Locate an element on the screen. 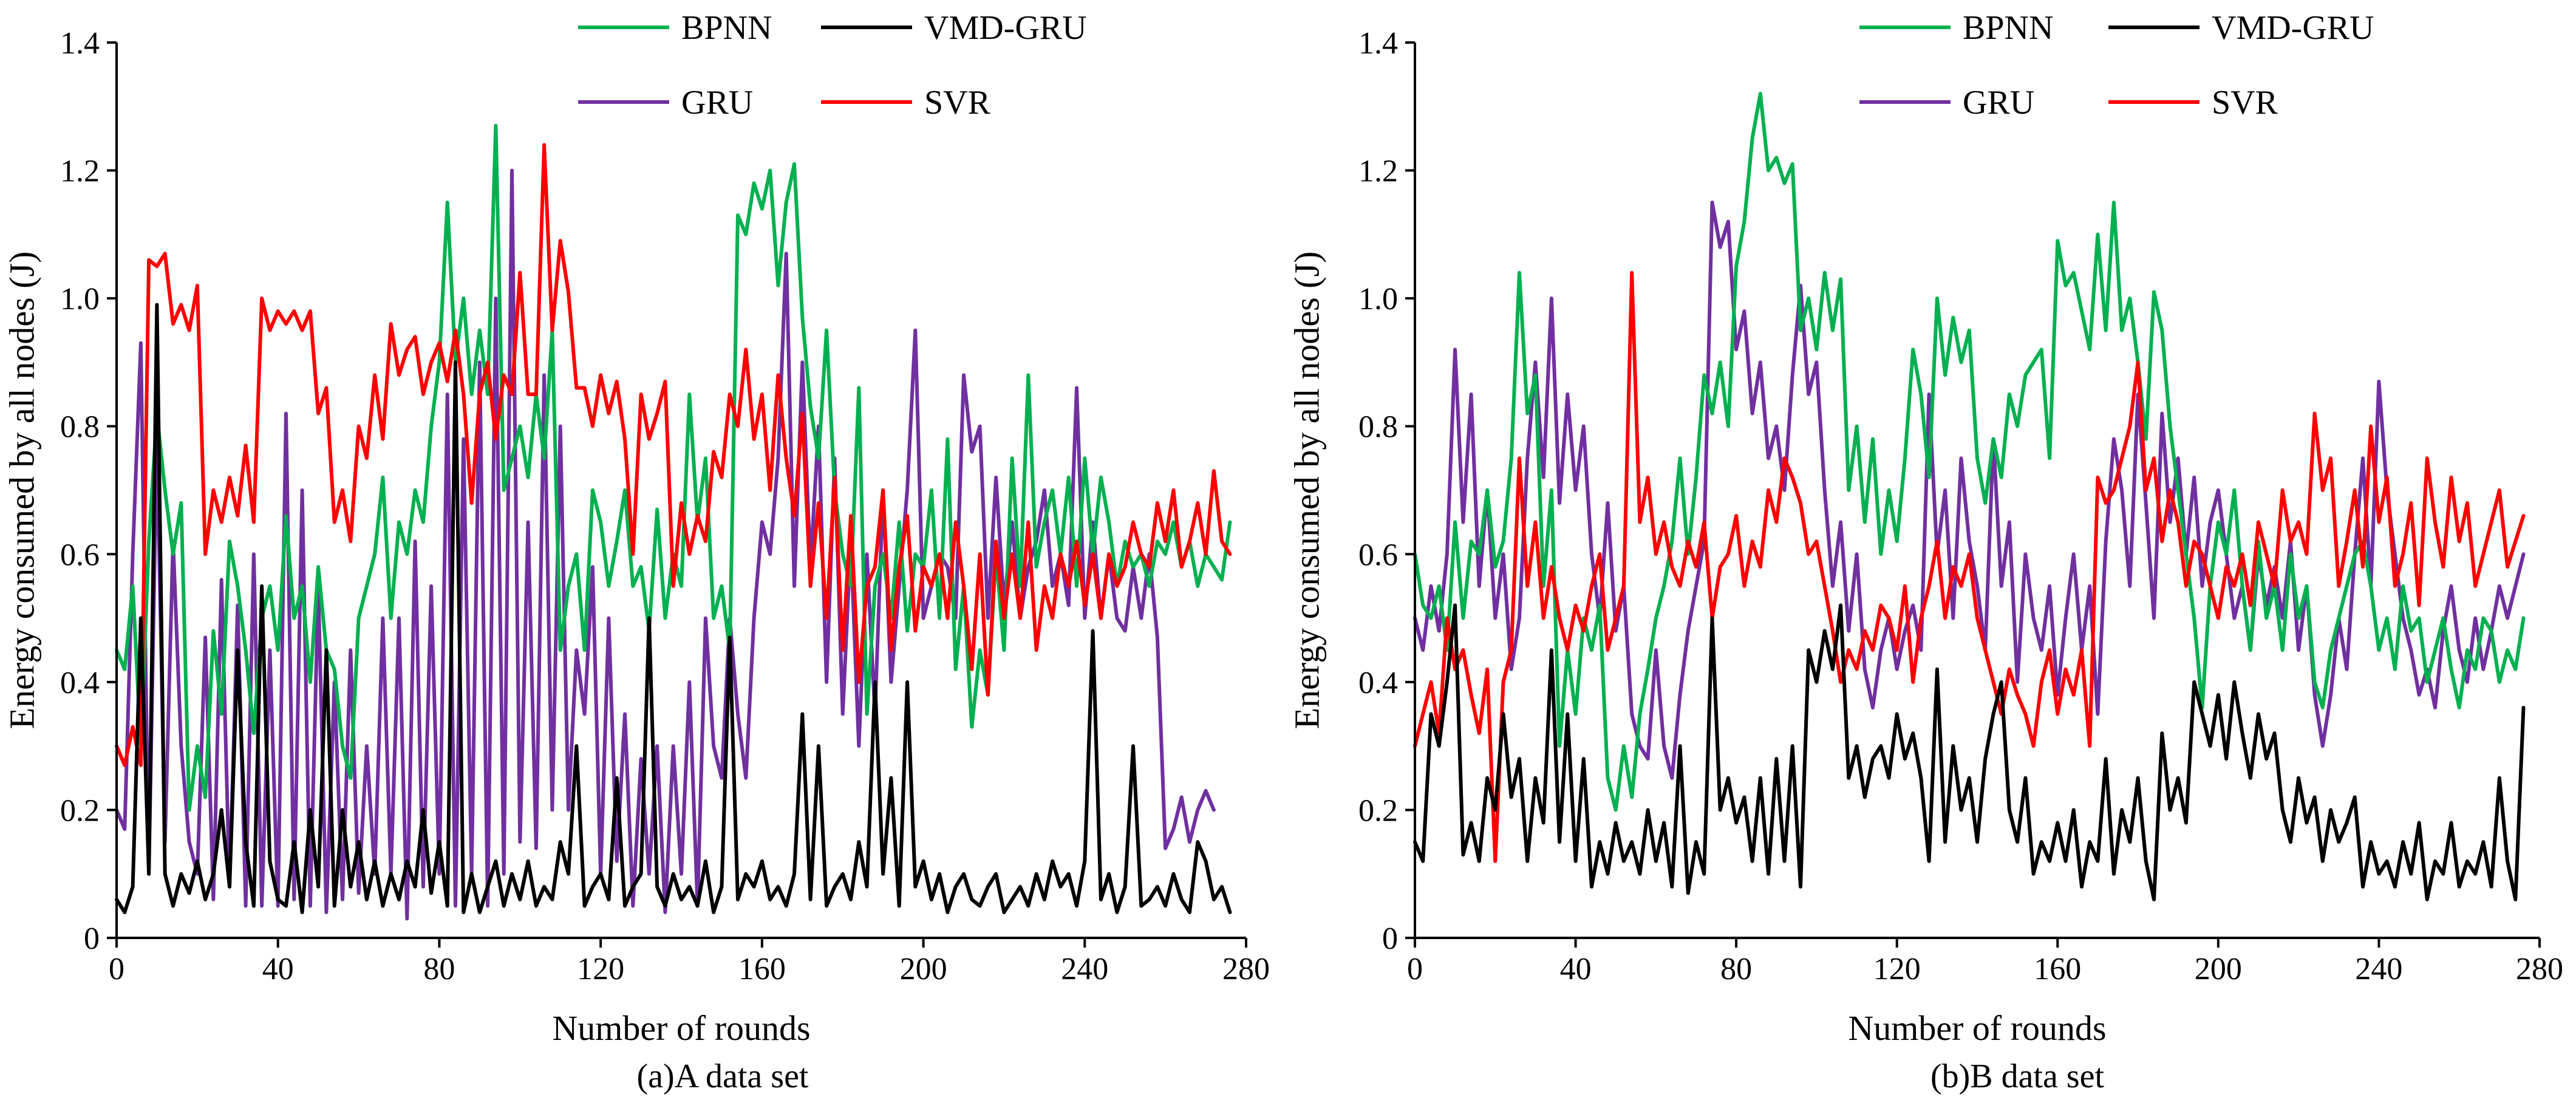 This screenshot has height=1111, width=2576. panel-caption: (b)B data set is located at coordinates (2018, 1076).